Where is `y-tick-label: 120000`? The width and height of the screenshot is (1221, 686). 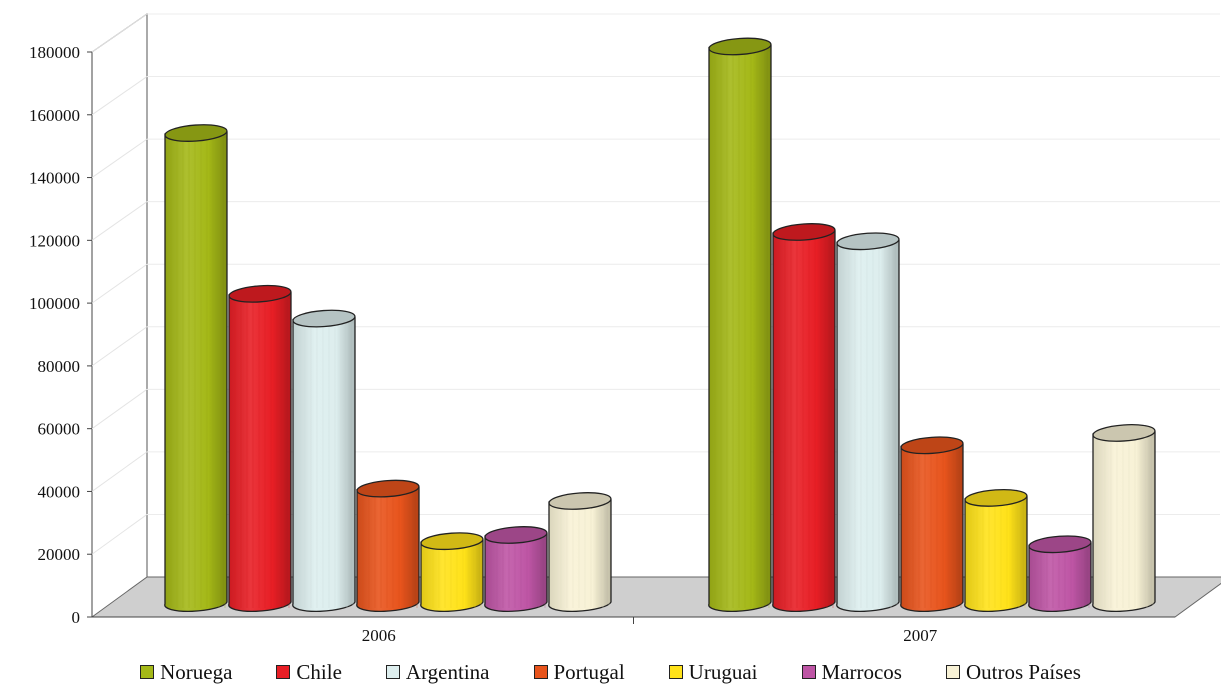
y-tick-label: 120000 is located at coordinates (54, 240).